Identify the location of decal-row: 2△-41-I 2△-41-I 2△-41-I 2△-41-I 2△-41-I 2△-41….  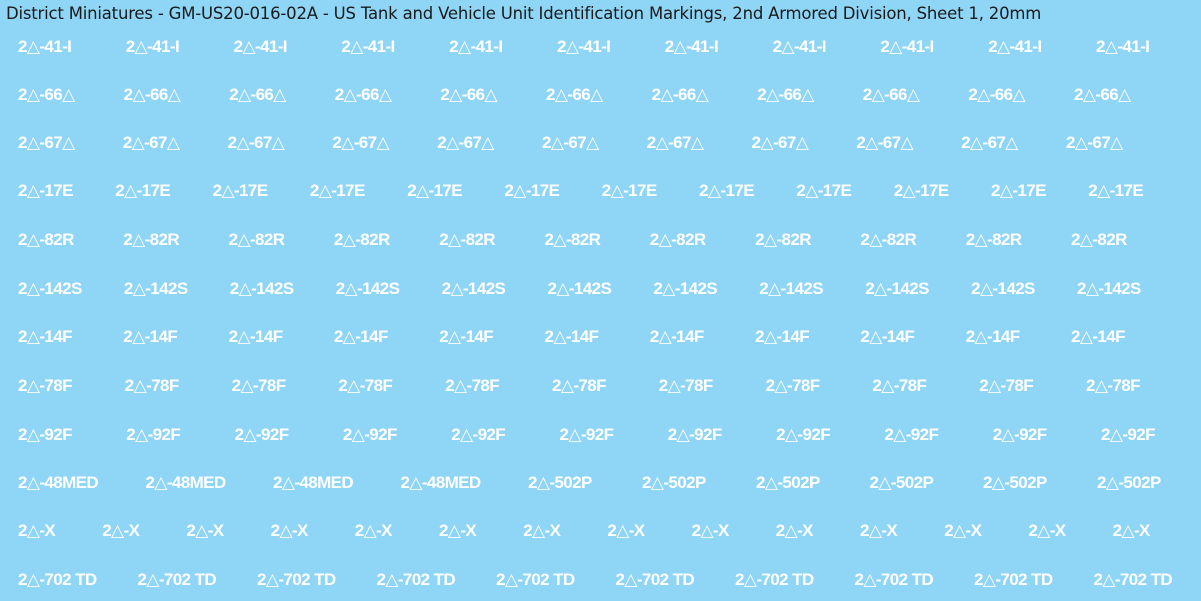
(600, 47).